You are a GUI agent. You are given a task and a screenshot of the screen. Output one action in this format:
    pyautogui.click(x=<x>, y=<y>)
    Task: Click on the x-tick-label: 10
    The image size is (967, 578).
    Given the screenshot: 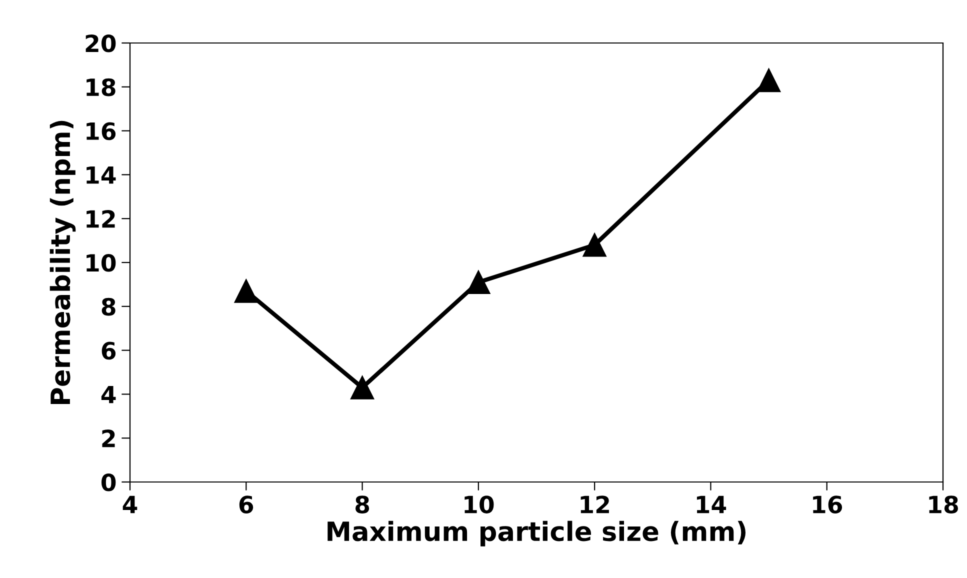 What is the action you would take?
    pyautogui.click(x=479, y=505)
    